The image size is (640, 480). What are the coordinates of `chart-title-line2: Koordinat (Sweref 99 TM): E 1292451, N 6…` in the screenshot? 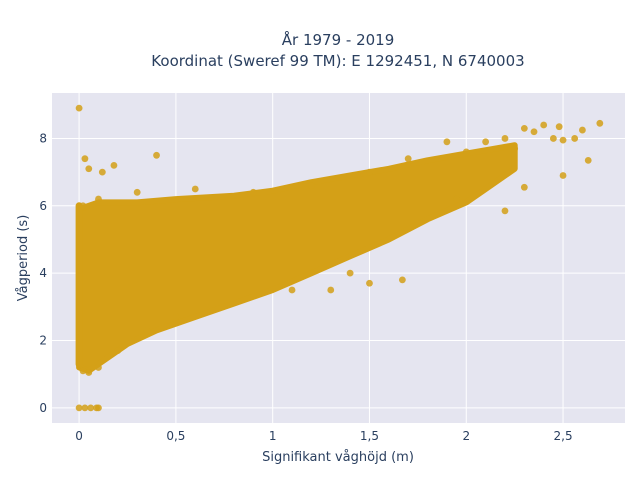 It's located at (337, 61).